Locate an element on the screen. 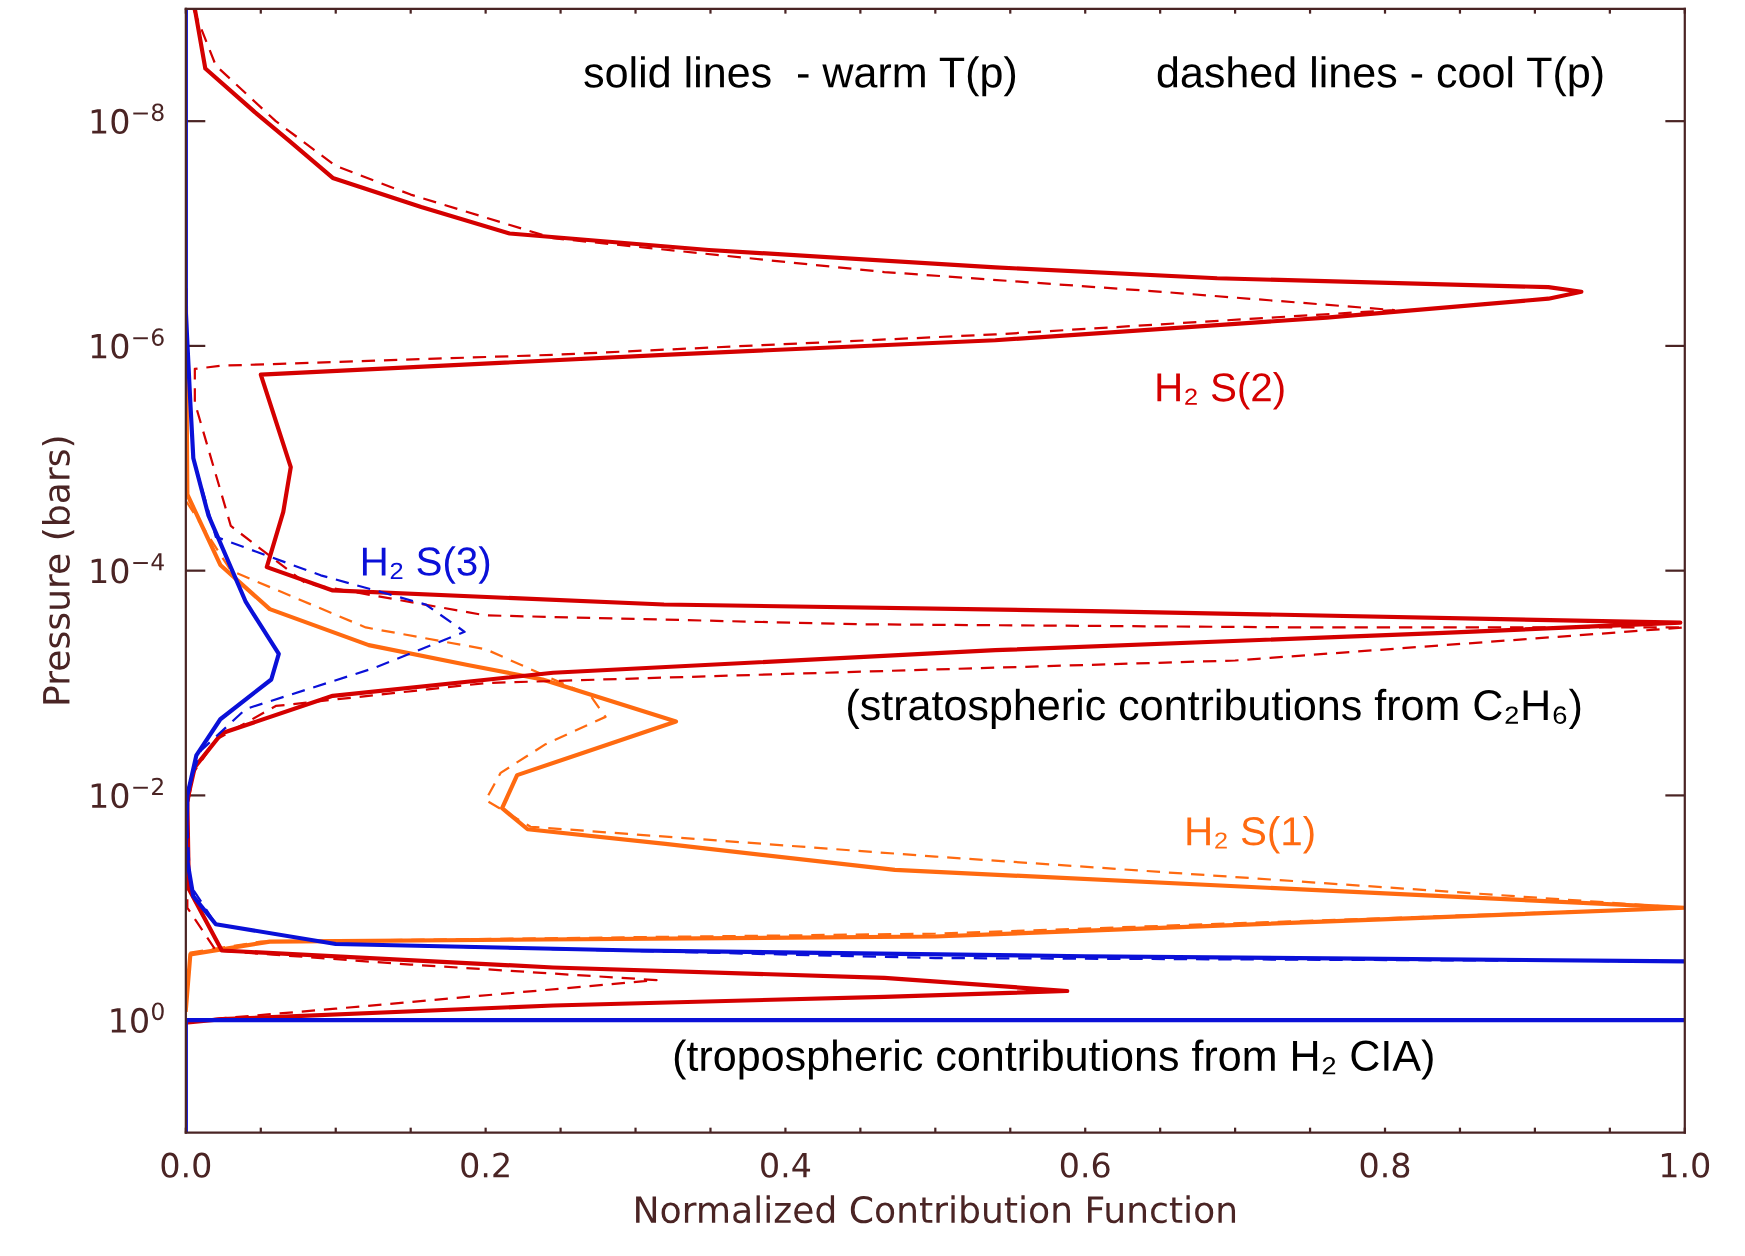 This screenshot has height=1256, width=1745. x-tick-label: 0.8 is located at coordinates (1385, 1165).